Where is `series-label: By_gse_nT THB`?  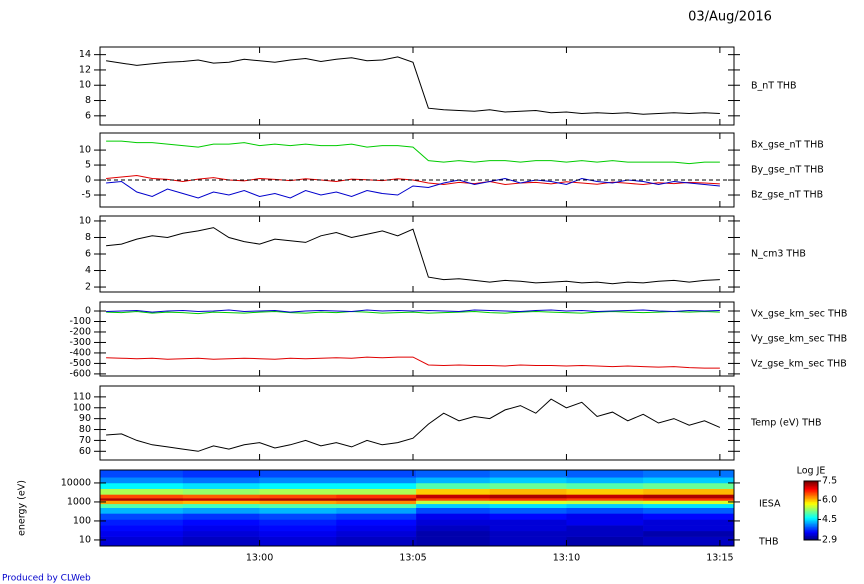 series-label: By_gse_nT THB is located at coordinates (787, 170).